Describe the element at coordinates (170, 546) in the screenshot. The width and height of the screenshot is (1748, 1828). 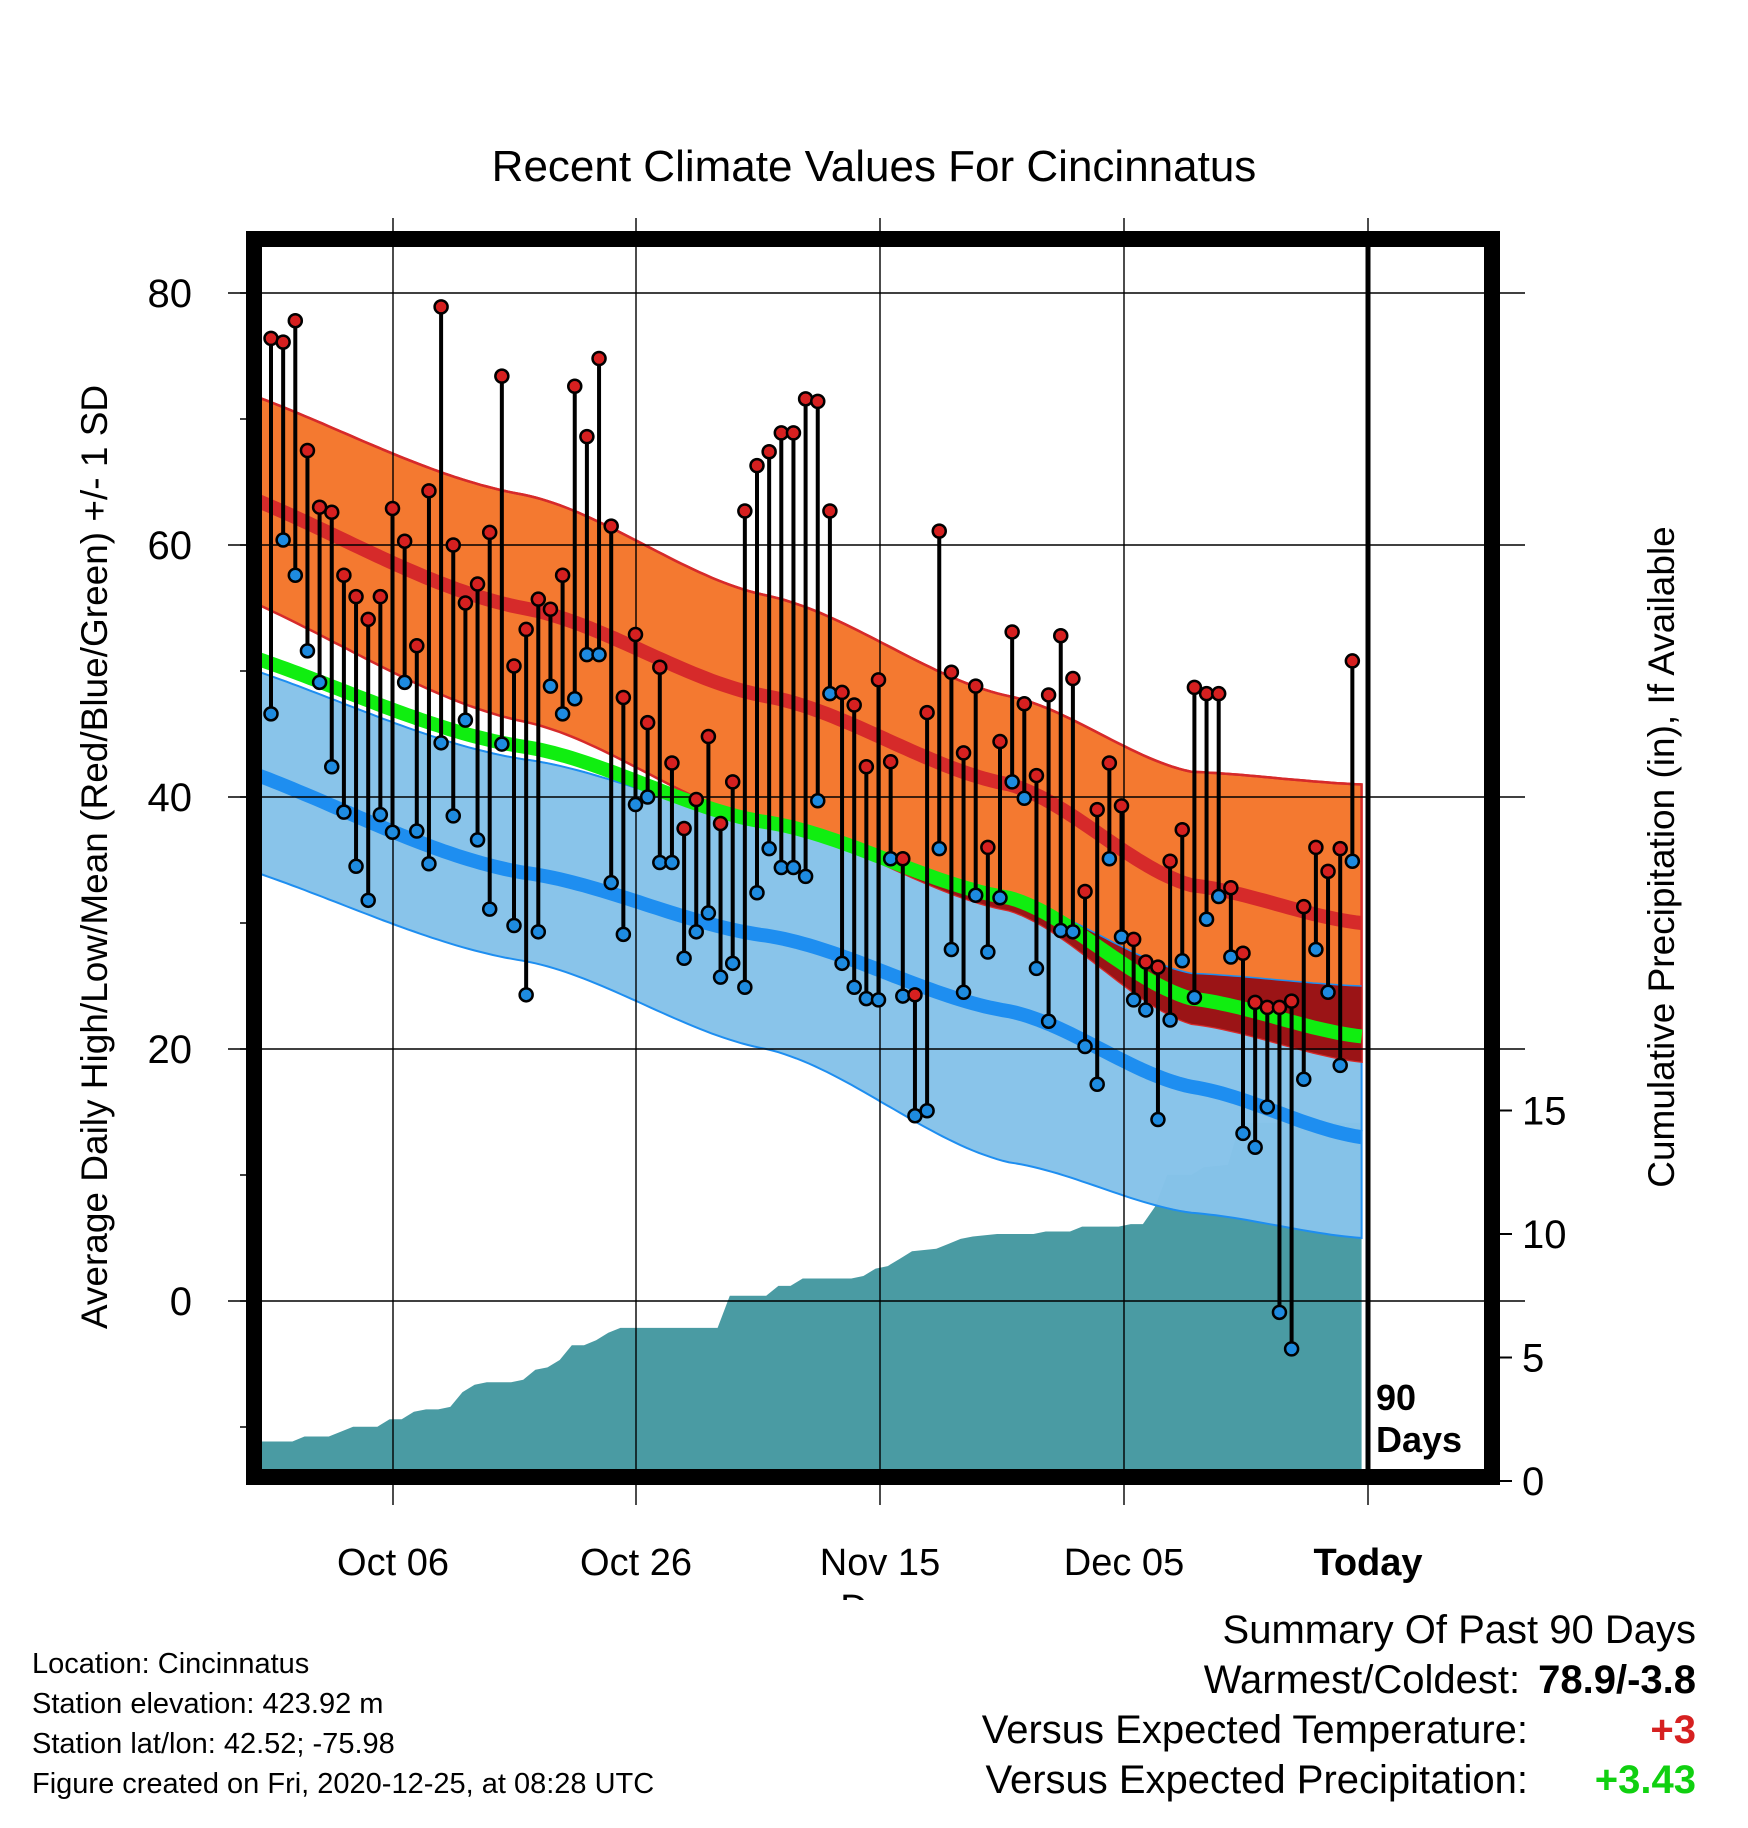
I see `y-tick-label: 60` at that location.